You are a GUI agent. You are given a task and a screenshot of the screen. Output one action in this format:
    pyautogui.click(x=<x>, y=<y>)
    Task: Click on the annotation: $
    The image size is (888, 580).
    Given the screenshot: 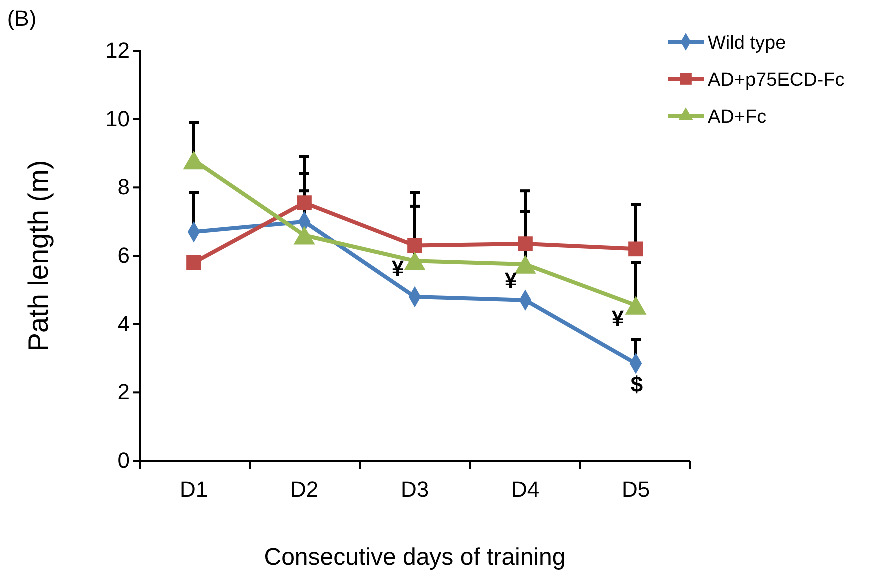 What is the action you would take?
    pyautogui.click(x=637, y=384)
    